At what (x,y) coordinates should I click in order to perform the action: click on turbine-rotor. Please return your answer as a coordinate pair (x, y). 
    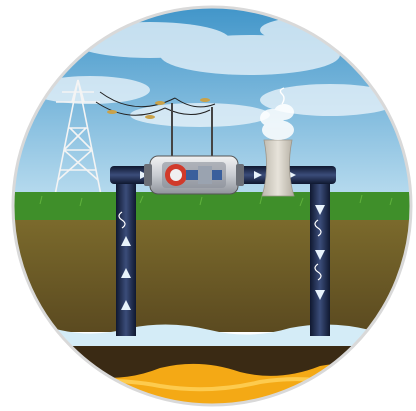
    Looking at the image, I should click on (193, 175).